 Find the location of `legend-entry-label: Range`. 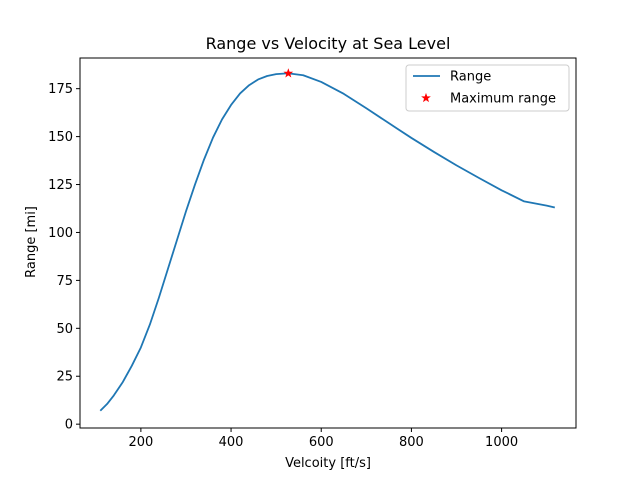

legend-entry-label: Range is located at coordinates (470, 77).